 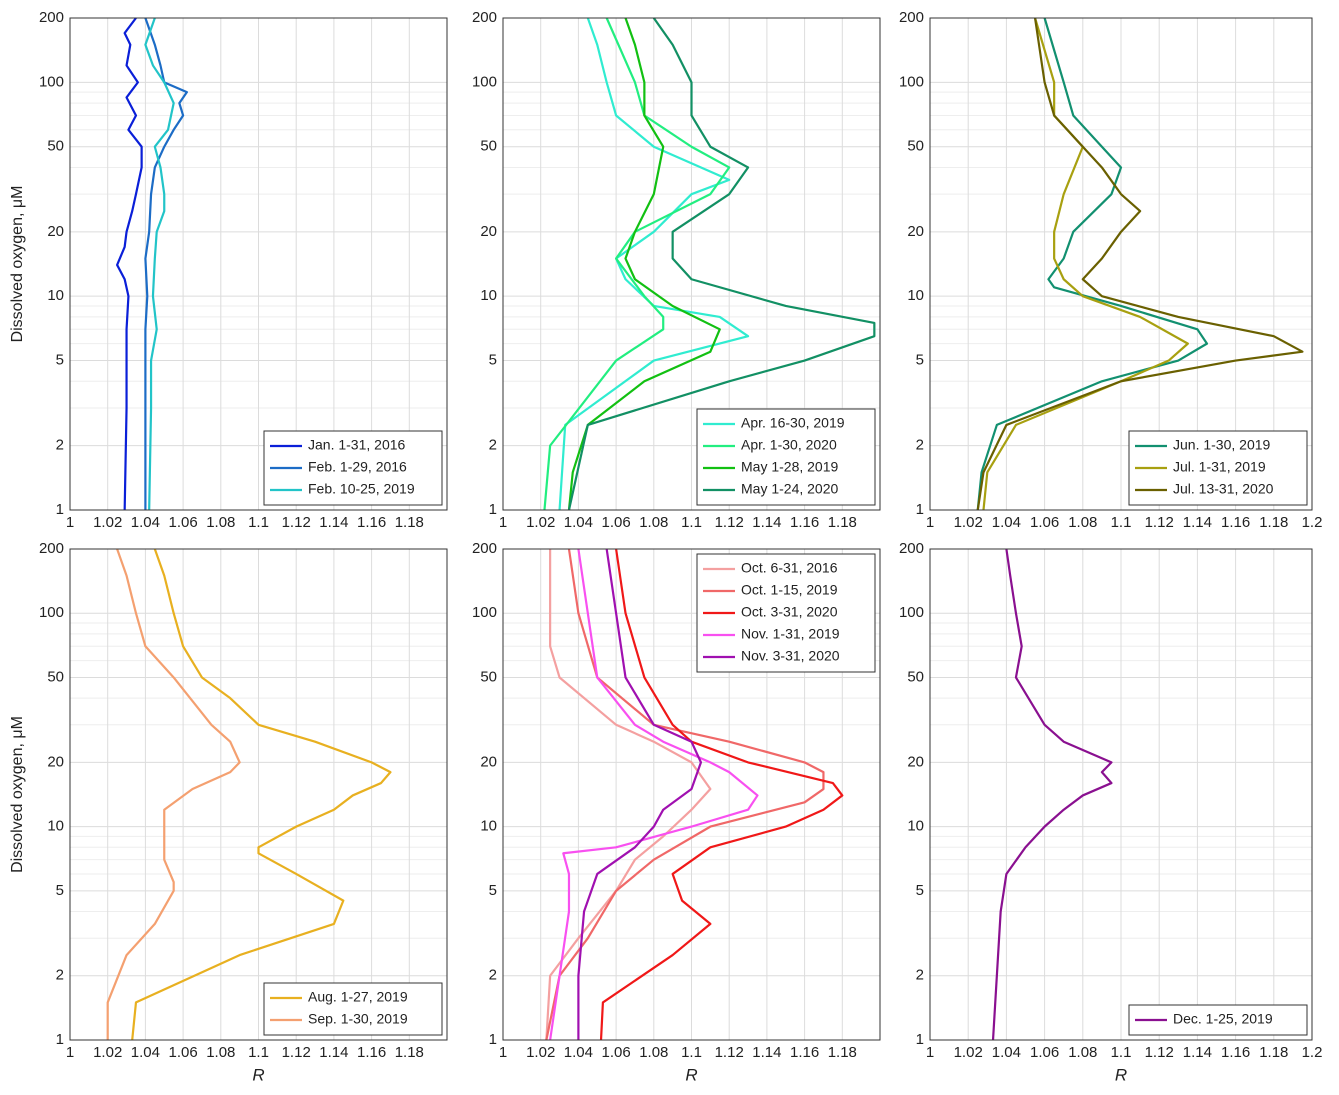 I want to click on legend-label: Dec. 1-25, 2019, so click(x=1223, y=1019).